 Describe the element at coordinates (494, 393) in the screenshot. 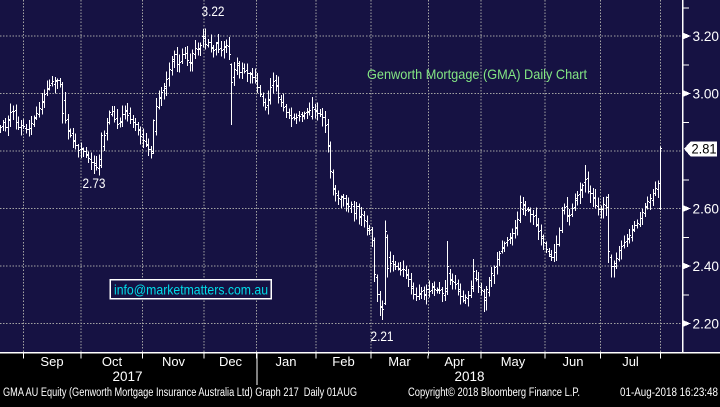

I see `svg-text:Copyright© 2018 Bloomberg Fina: Copyright© 2018 Bloomberg Finance L.P.` at that location.